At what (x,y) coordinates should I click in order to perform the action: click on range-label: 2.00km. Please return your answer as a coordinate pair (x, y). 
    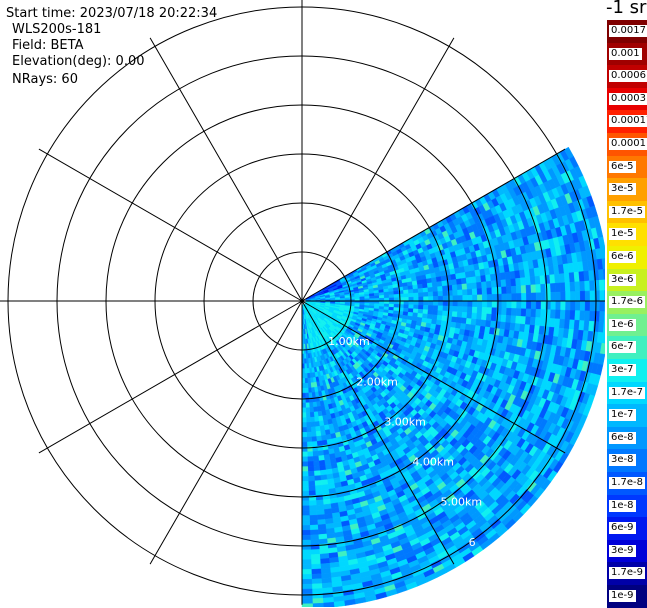
    Looking at the image, I should click on (377, 381).